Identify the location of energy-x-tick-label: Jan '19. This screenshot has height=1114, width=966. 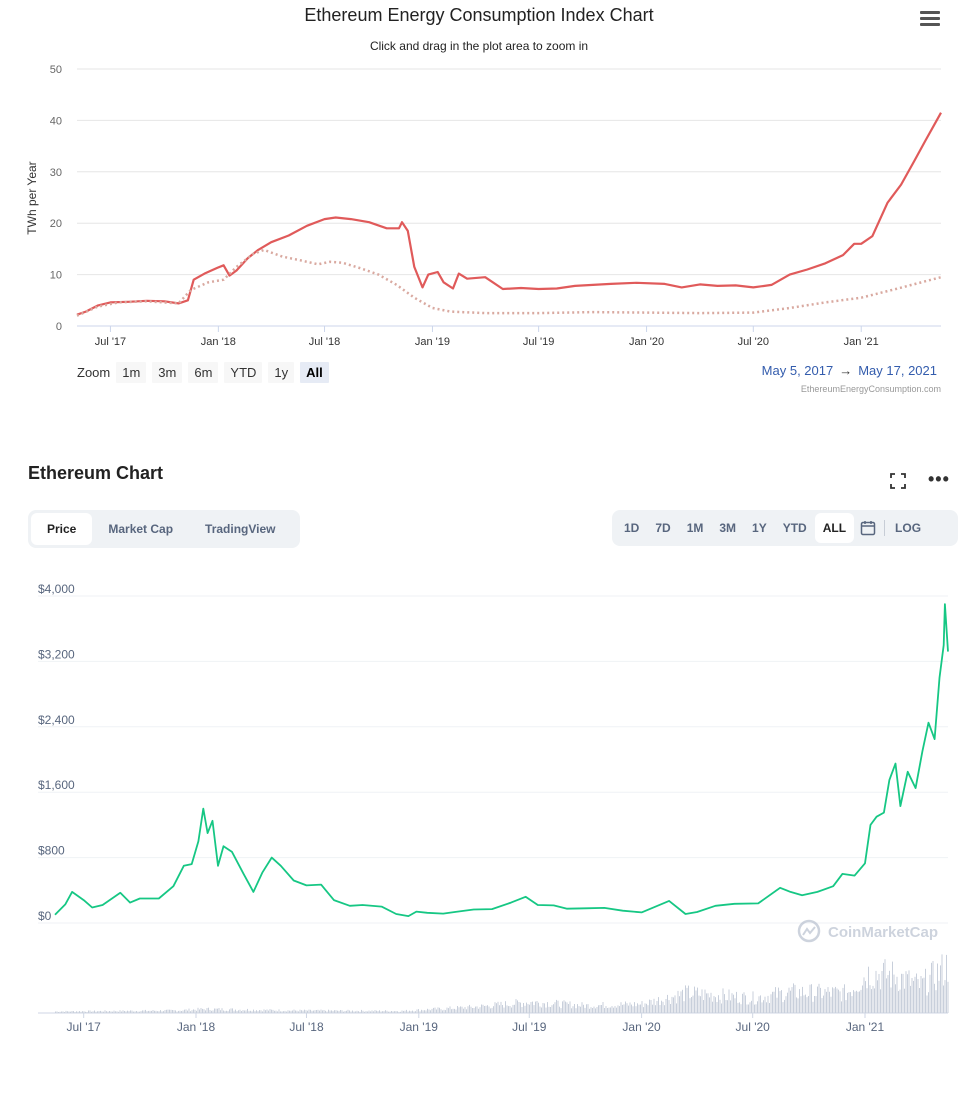
(432, 342).